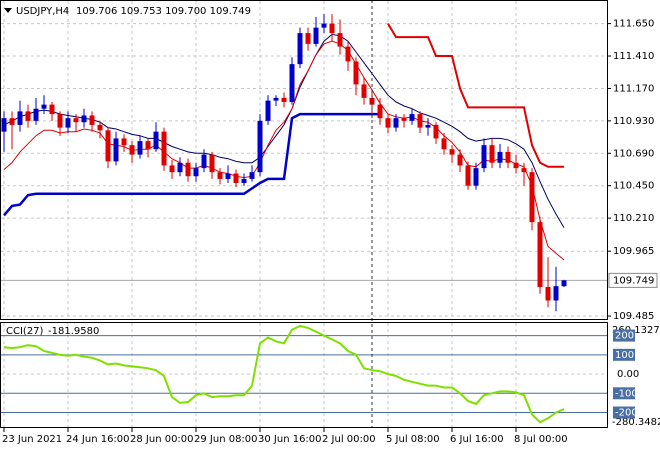 This screenshot has height=450, width=660. I want to click on y-tick-label: 110.930, so click(633, 121).